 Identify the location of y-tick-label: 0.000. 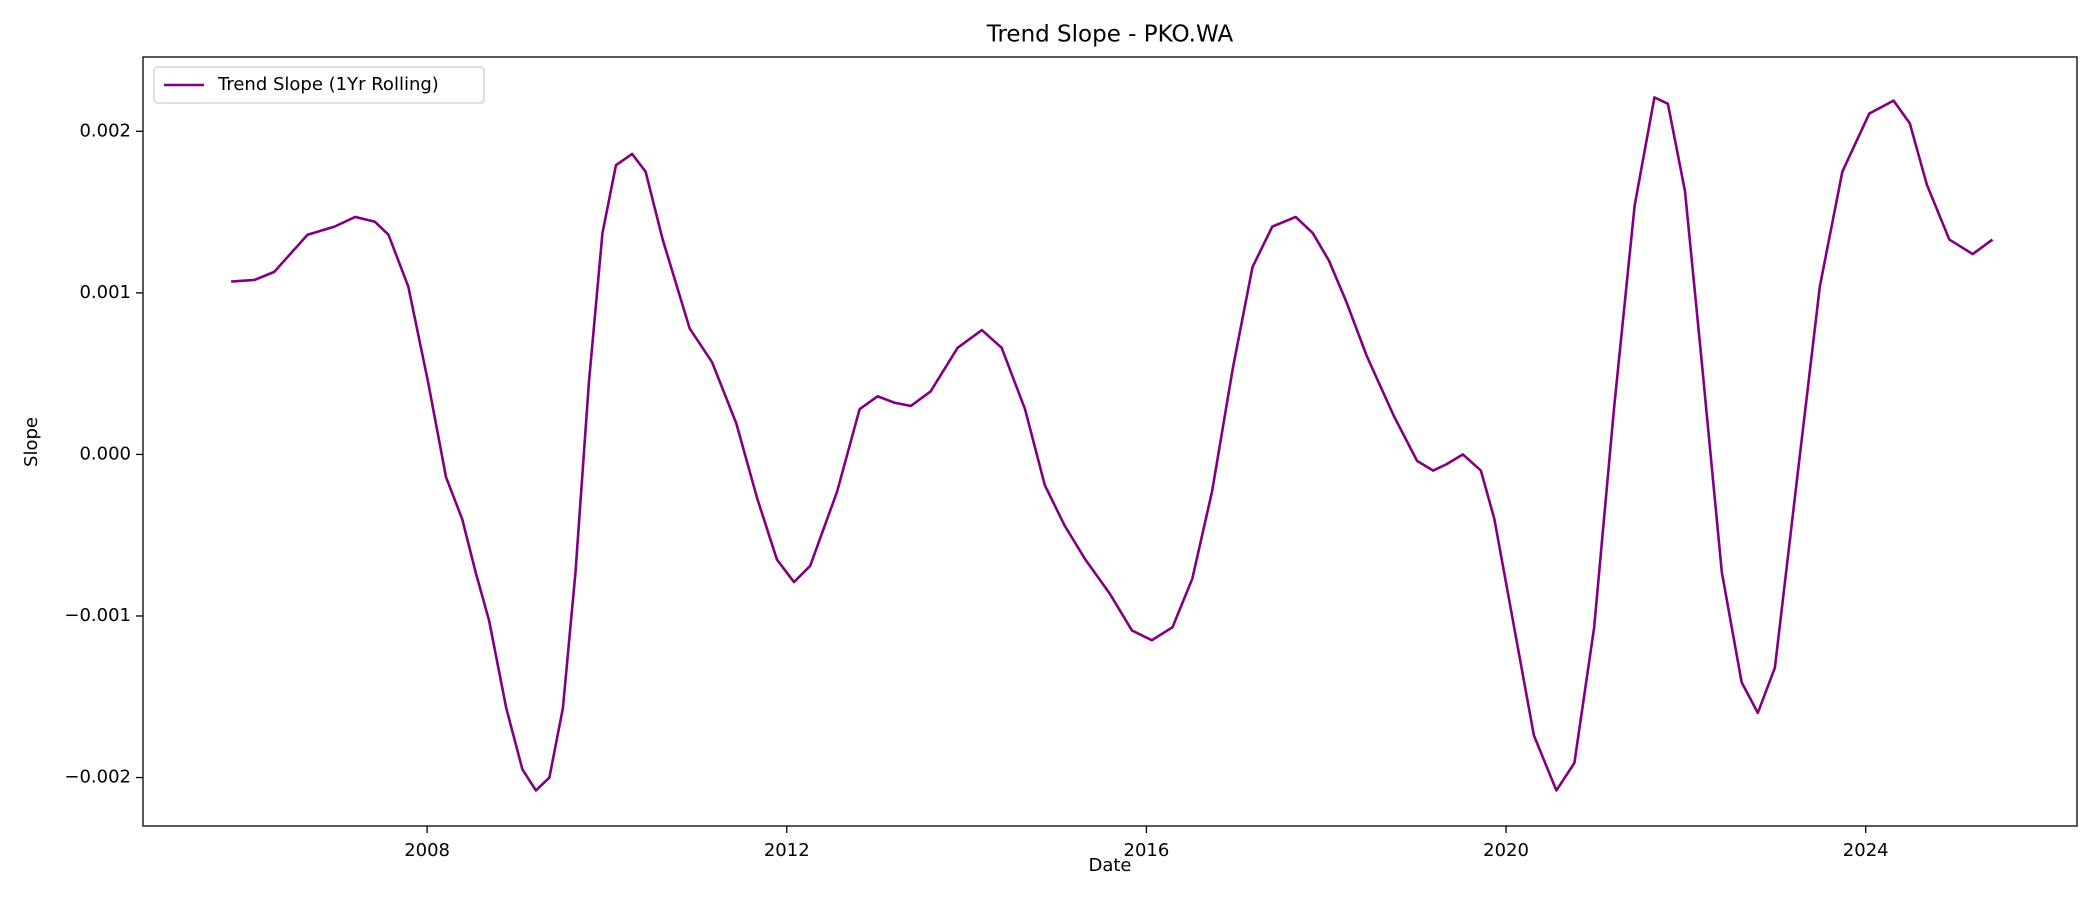
(105, 453).